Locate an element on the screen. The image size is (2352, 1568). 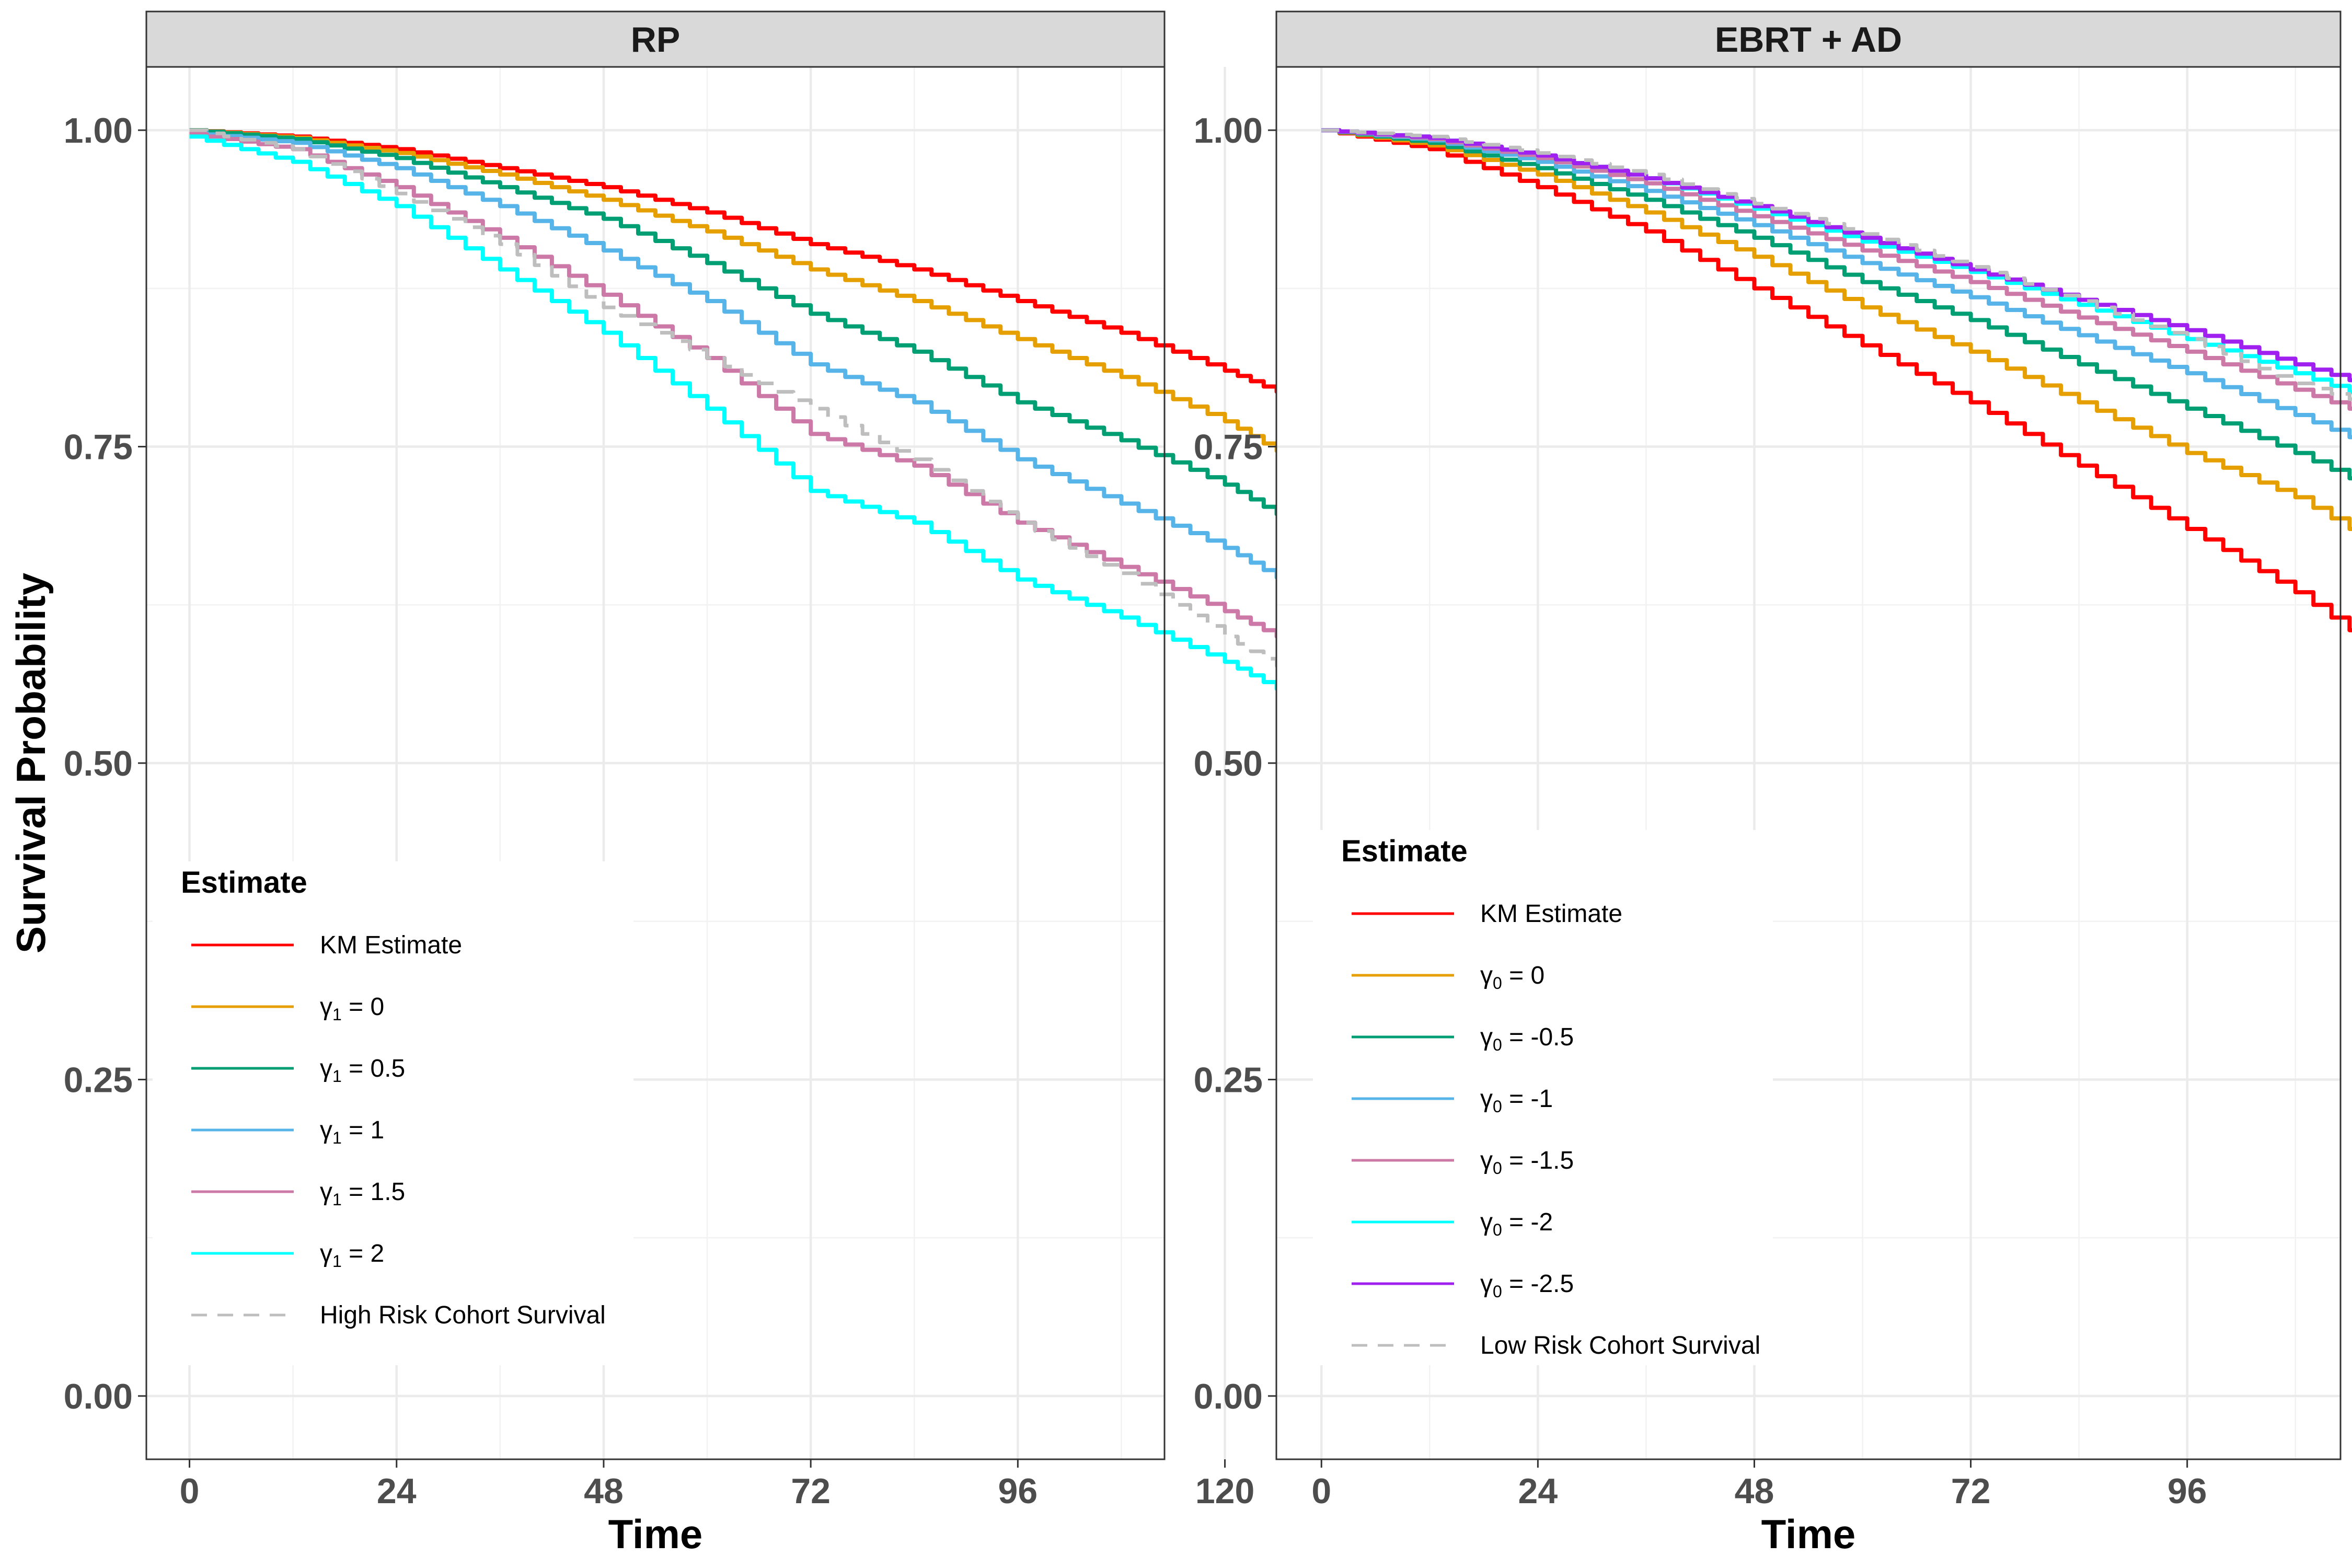
legend-label-6: γ0 = -2.5 is located at coordinates (1527, 1285).